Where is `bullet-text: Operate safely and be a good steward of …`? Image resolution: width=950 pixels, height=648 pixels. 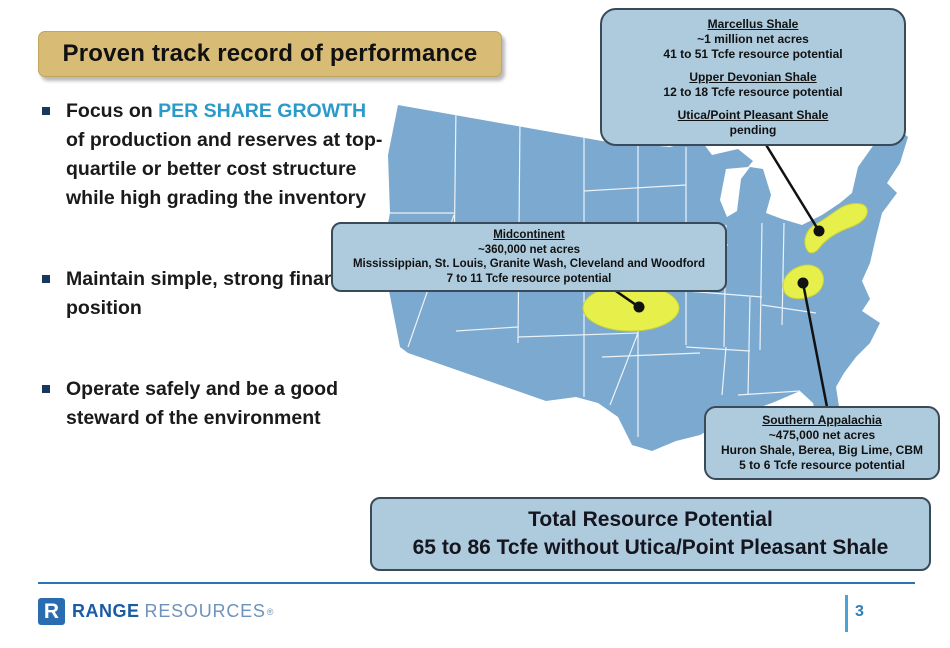 bullet-text: Operate safely and be a good steward of … is located at coordinates (202, 403).